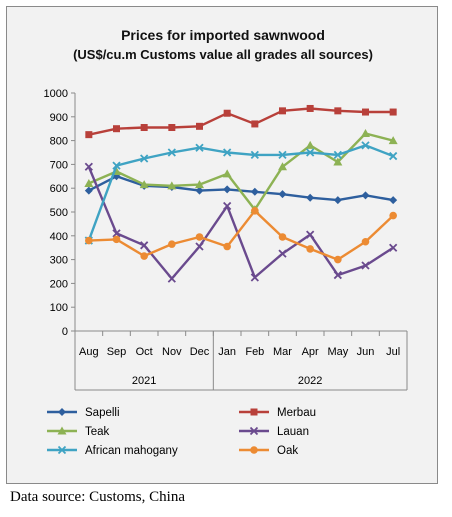  Describe the element at coordinates (200, 352) in the screenshot. I see `x-tick-label: Dec` at that location.